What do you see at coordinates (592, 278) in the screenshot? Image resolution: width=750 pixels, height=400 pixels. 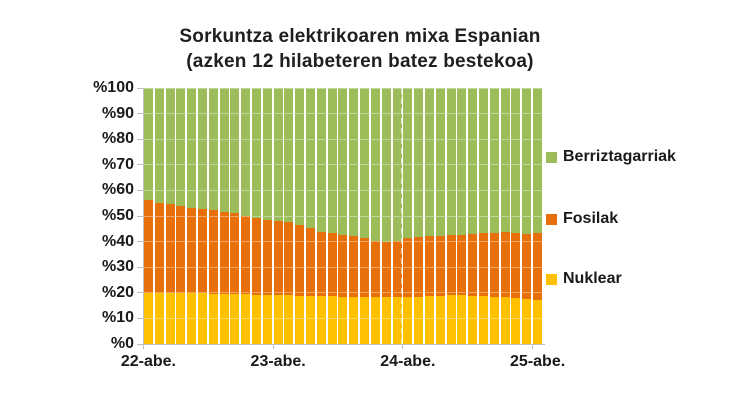 I see `legend-label: Nuklear` at bounding box center [592, 278].